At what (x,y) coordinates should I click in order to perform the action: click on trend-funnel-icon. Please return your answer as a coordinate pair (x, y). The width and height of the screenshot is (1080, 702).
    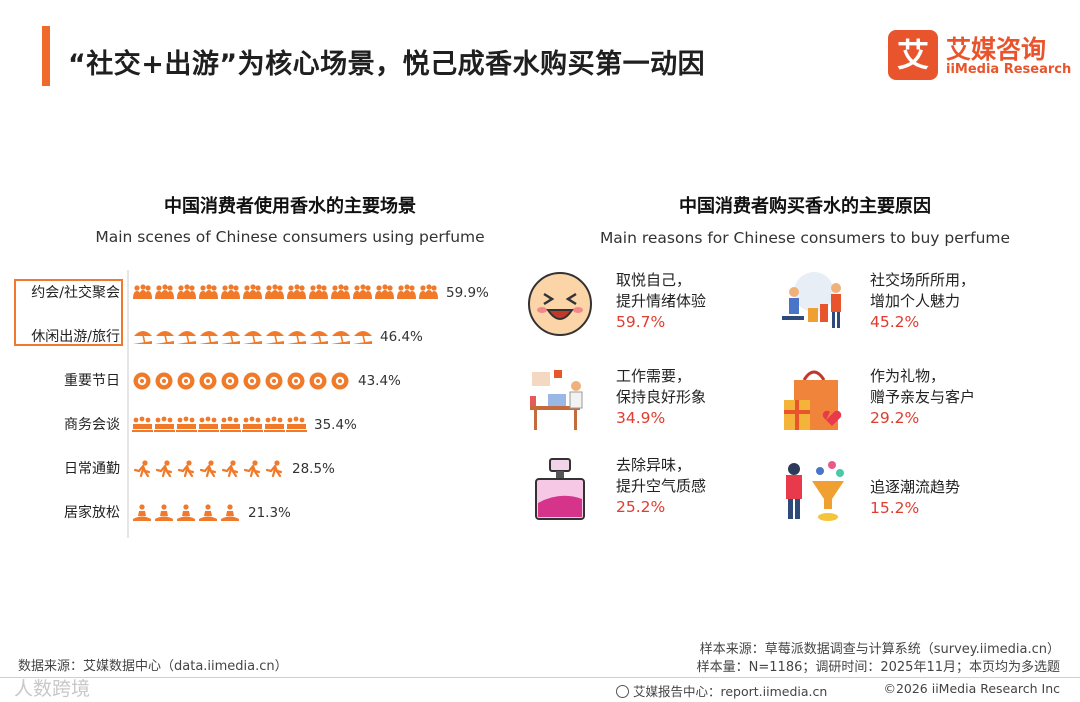
    Looking at the image, I should click on (815, 491).